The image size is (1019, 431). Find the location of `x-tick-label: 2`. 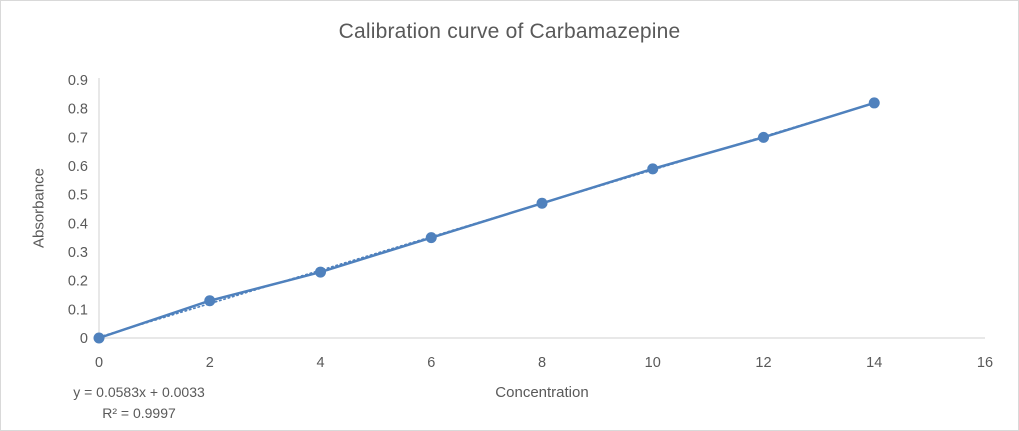

x-tick-label: 2 is located at coordinates (210, 363).